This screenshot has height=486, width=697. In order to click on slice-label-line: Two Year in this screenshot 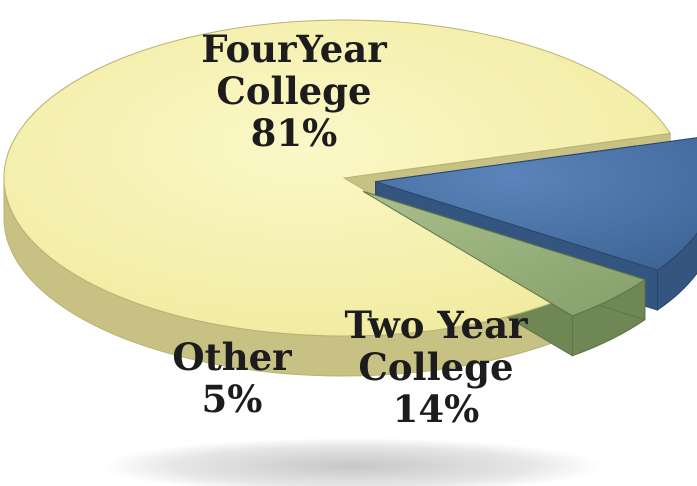, I will do `click(436, 325)`.